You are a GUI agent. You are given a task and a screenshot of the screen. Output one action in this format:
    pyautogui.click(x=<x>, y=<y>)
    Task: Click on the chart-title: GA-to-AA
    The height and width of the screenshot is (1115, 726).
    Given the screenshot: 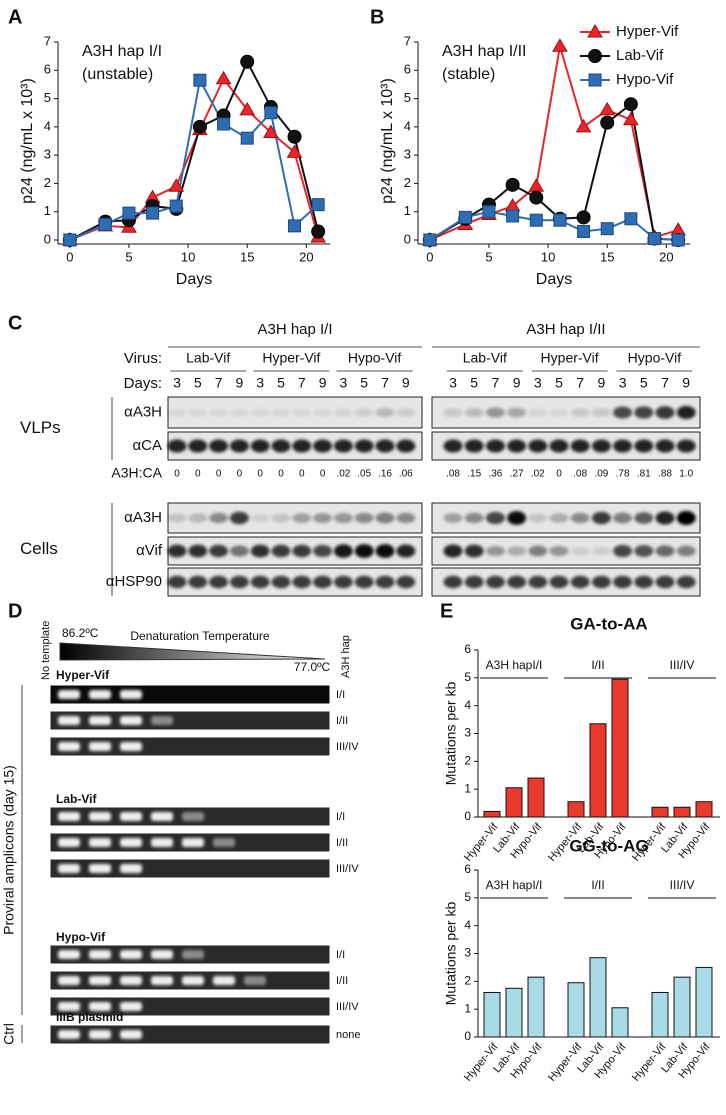 What is the action you would take?
    pyautogui.click(x=608, y=623)
    